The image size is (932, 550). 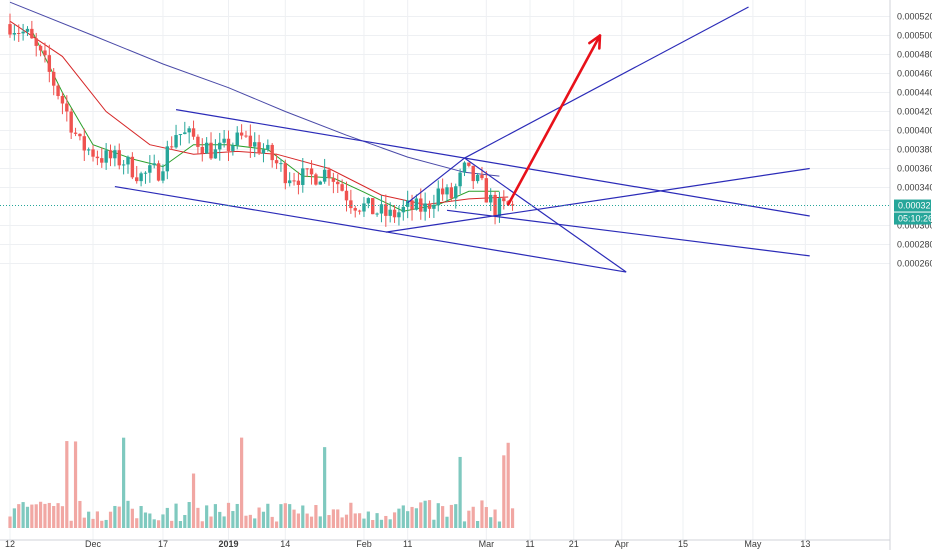 I want to click on trendline-wedge-right, so click(x=545, y=215).